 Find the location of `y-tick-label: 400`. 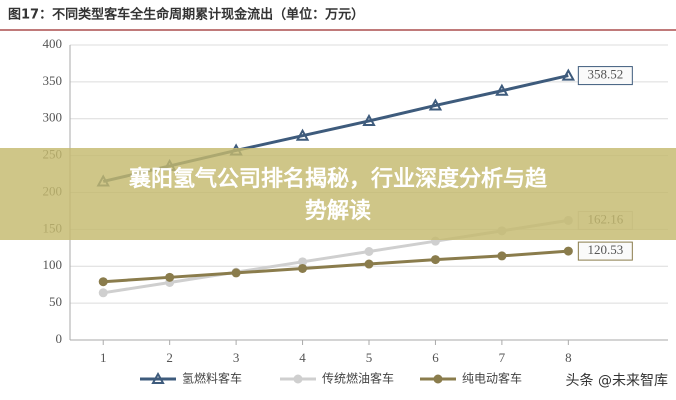

y-tick-label: 400 is located at coordinates (53, 43).